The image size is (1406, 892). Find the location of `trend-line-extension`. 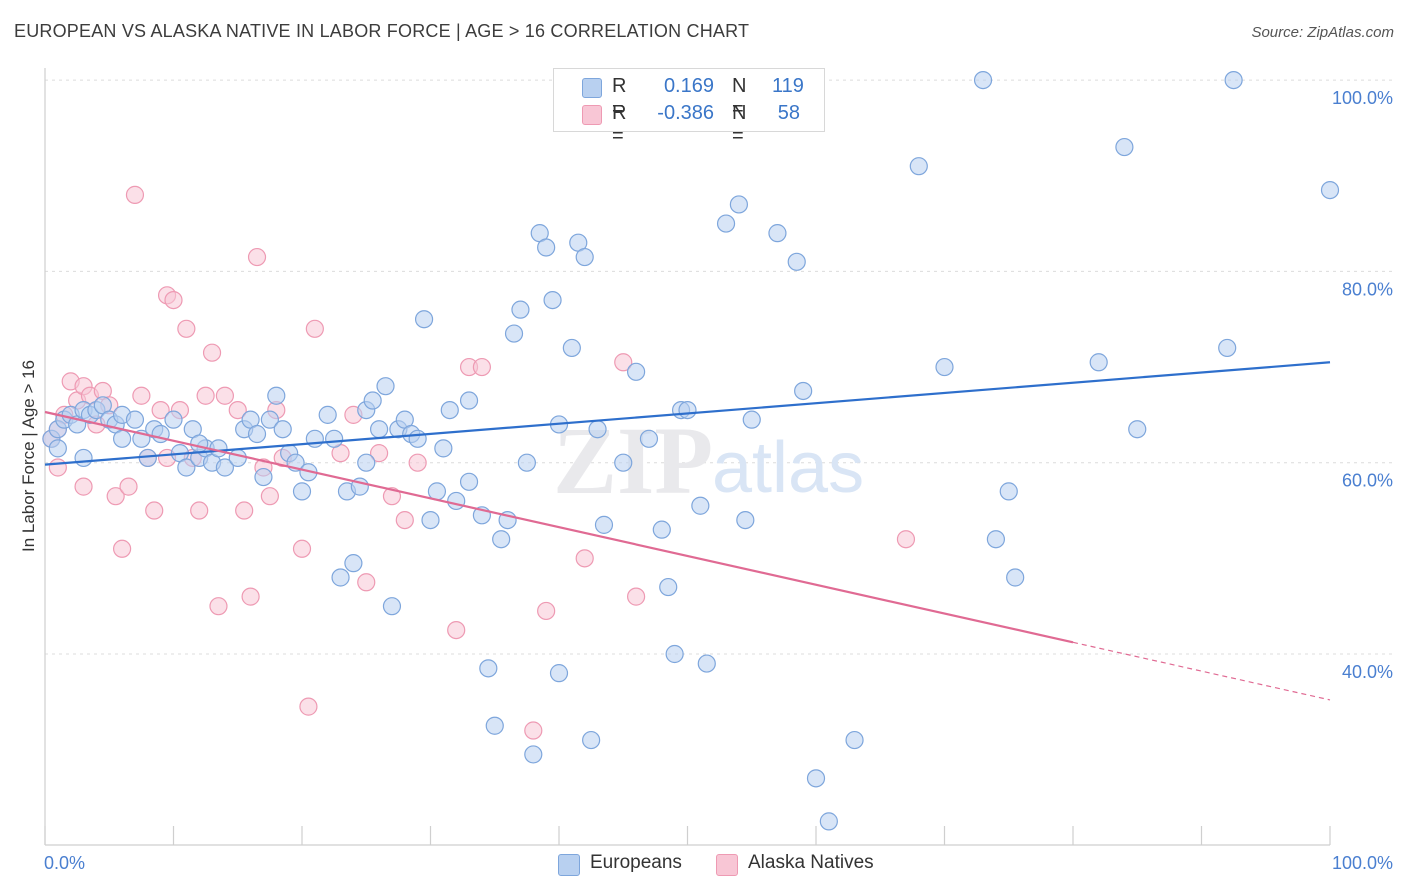

trend-line-extension is located at coordinates (1201, 671).